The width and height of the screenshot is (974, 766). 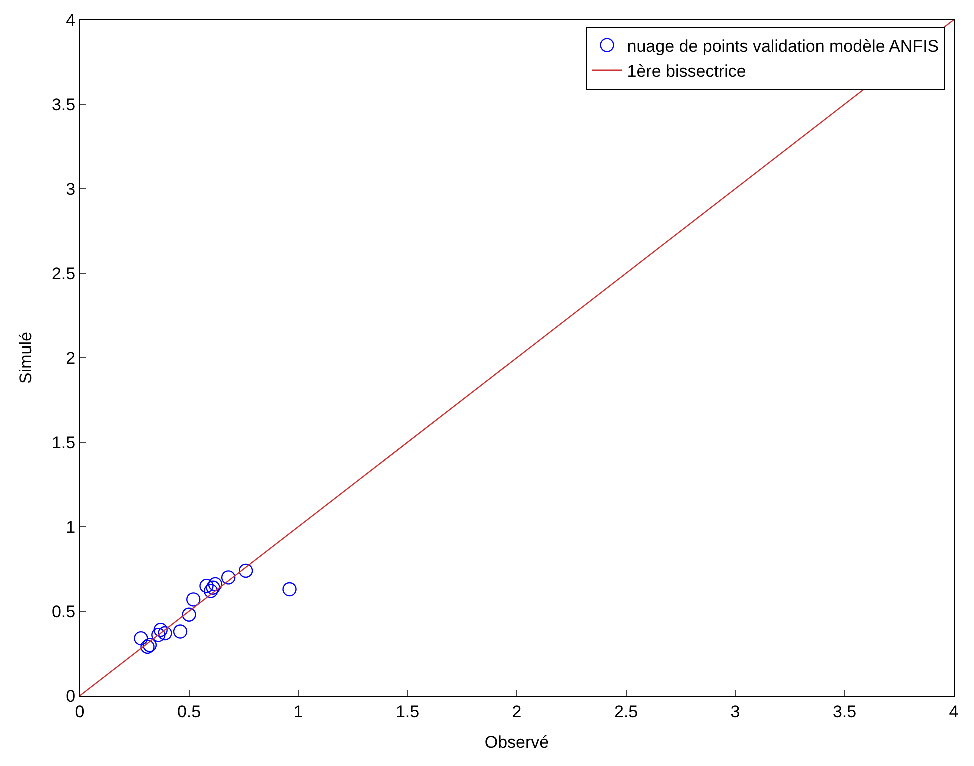 I want to click on x-tick-label: 3, so click(x=735, y=712).